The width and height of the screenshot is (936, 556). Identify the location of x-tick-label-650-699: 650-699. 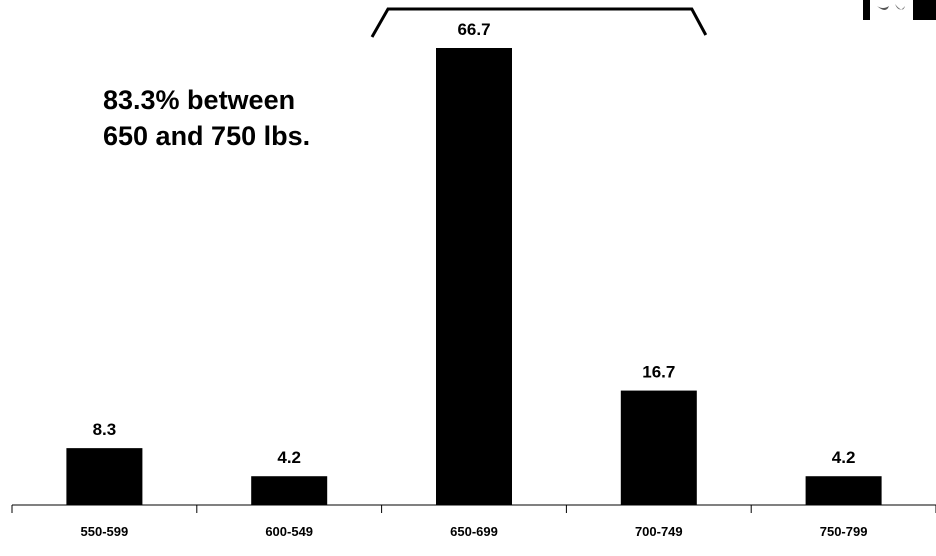
(474, 531).